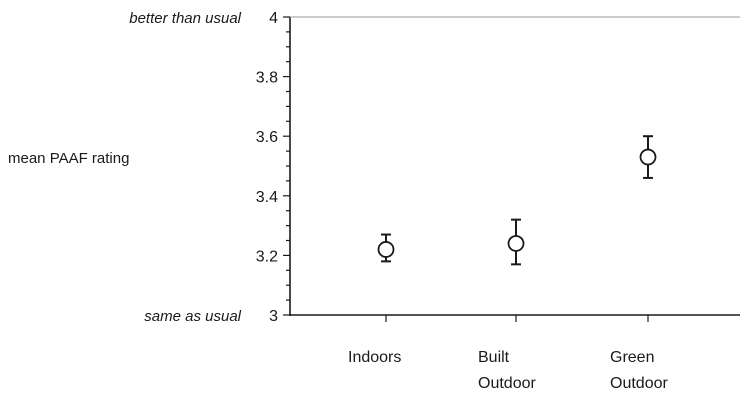 The image size is (740, 396). I want to click on category-label: Indoors, so click(374, 357).